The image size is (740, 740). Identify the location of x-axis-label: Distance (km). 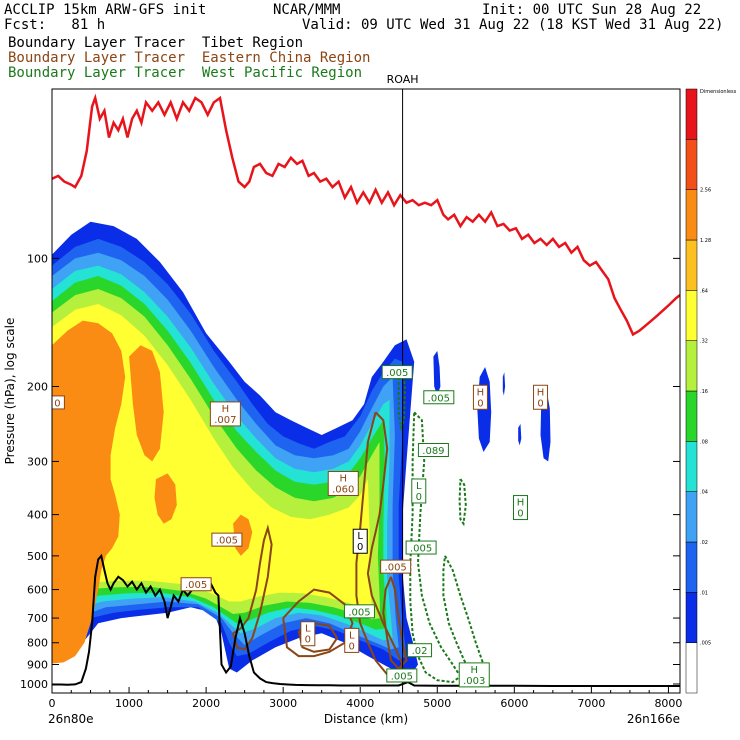
(366, 719).